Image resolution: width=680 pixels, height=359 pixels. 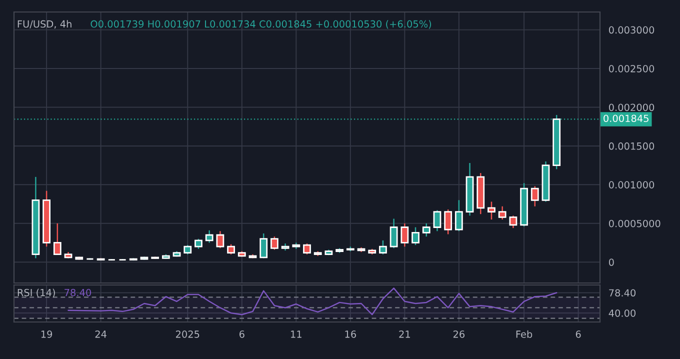 What do you see at coordinates (631, 184) in the screenshot?
I see `y-tick-label: 0.001000` at bounding box center [631, 184].